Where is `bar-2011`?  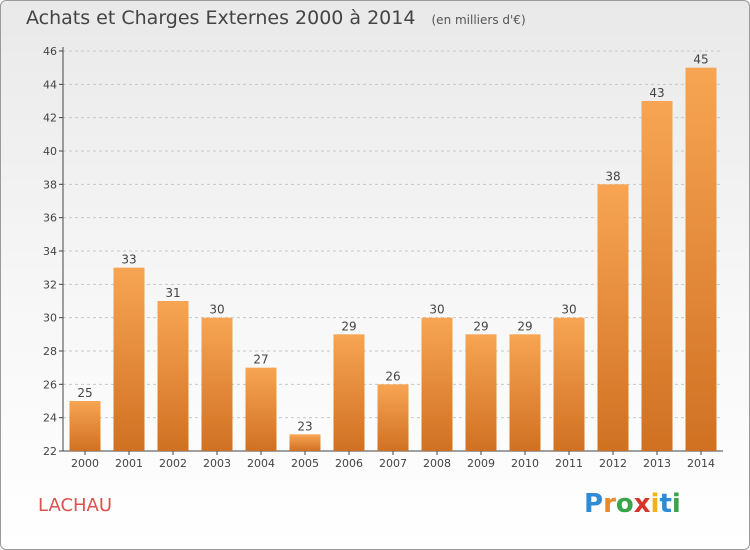
bar-2011 is located at coordinates (569, 384).